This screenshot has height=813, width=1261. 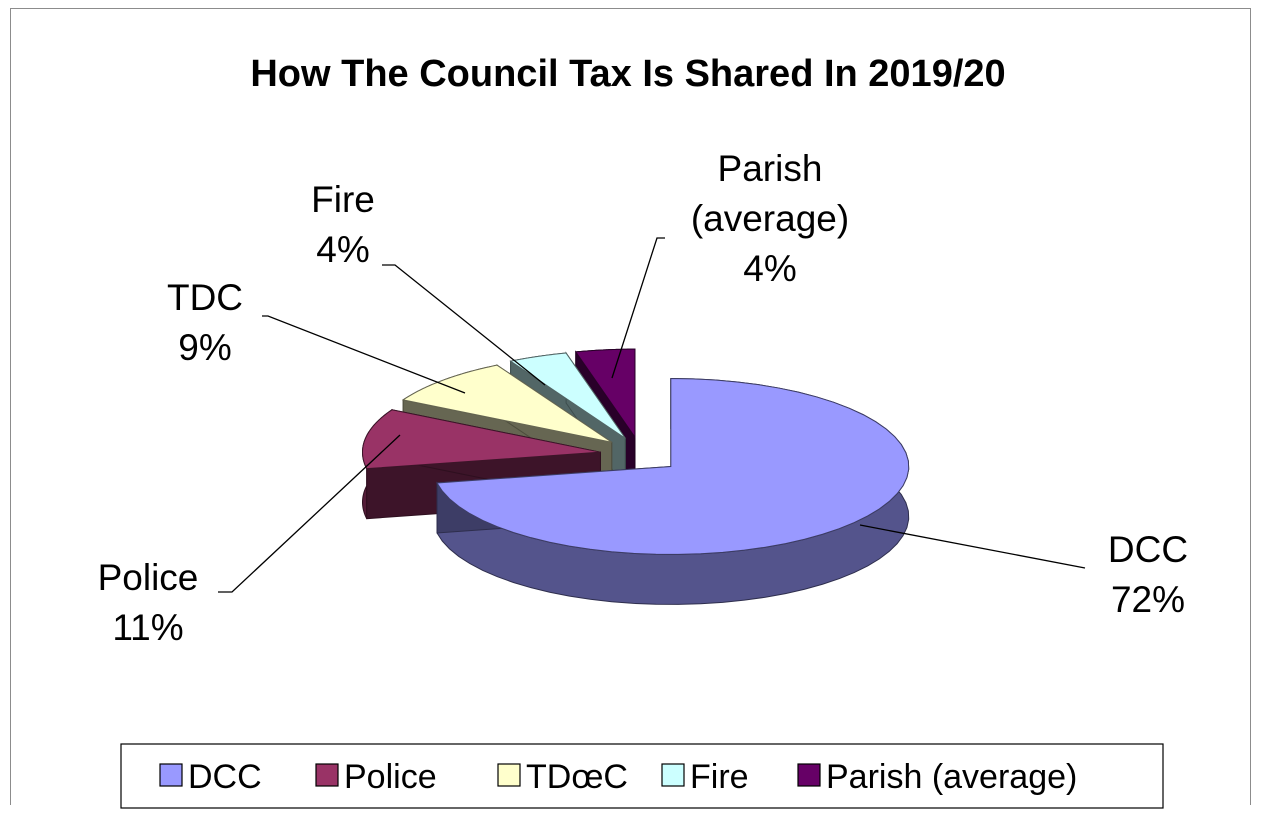 I want to click on legend-swatch-dcc, so click(x=171, y=775).